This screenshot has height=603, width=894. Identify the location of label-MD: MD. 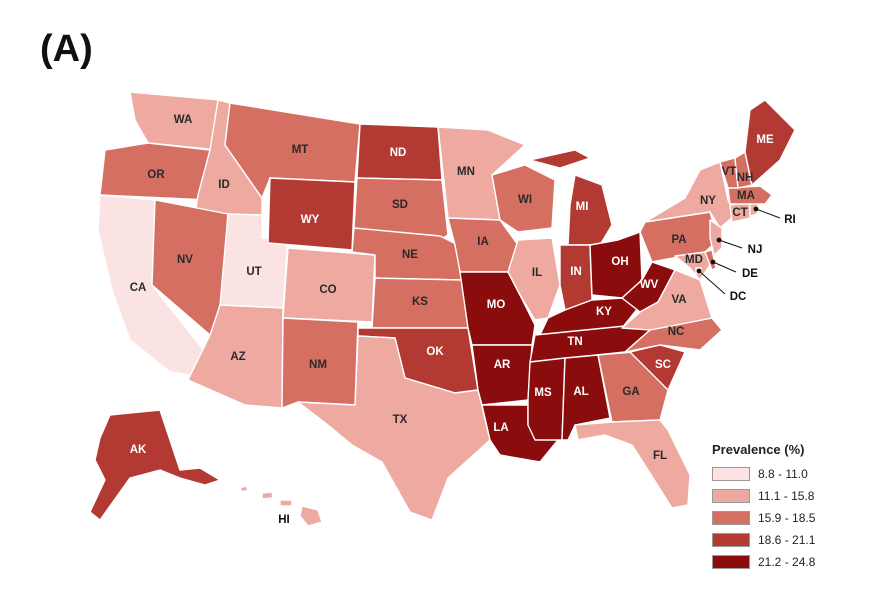
(694, 260).